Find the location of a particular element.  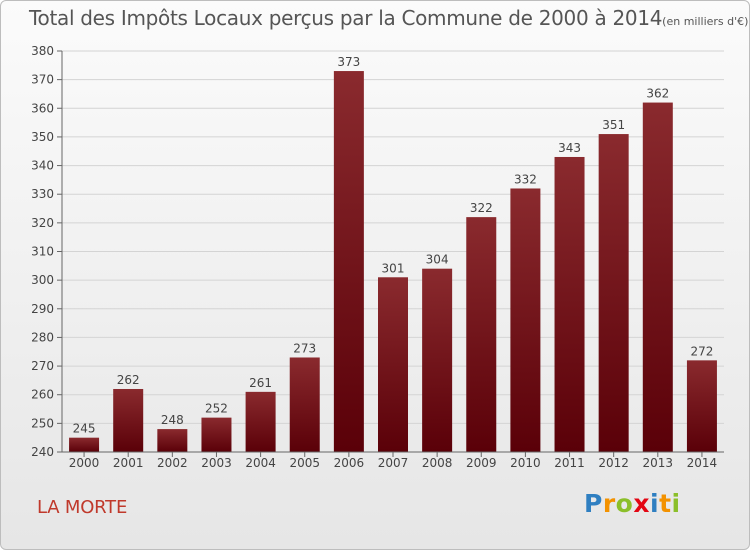

y-tick-label: 270 is located at coordinates (42, 366).